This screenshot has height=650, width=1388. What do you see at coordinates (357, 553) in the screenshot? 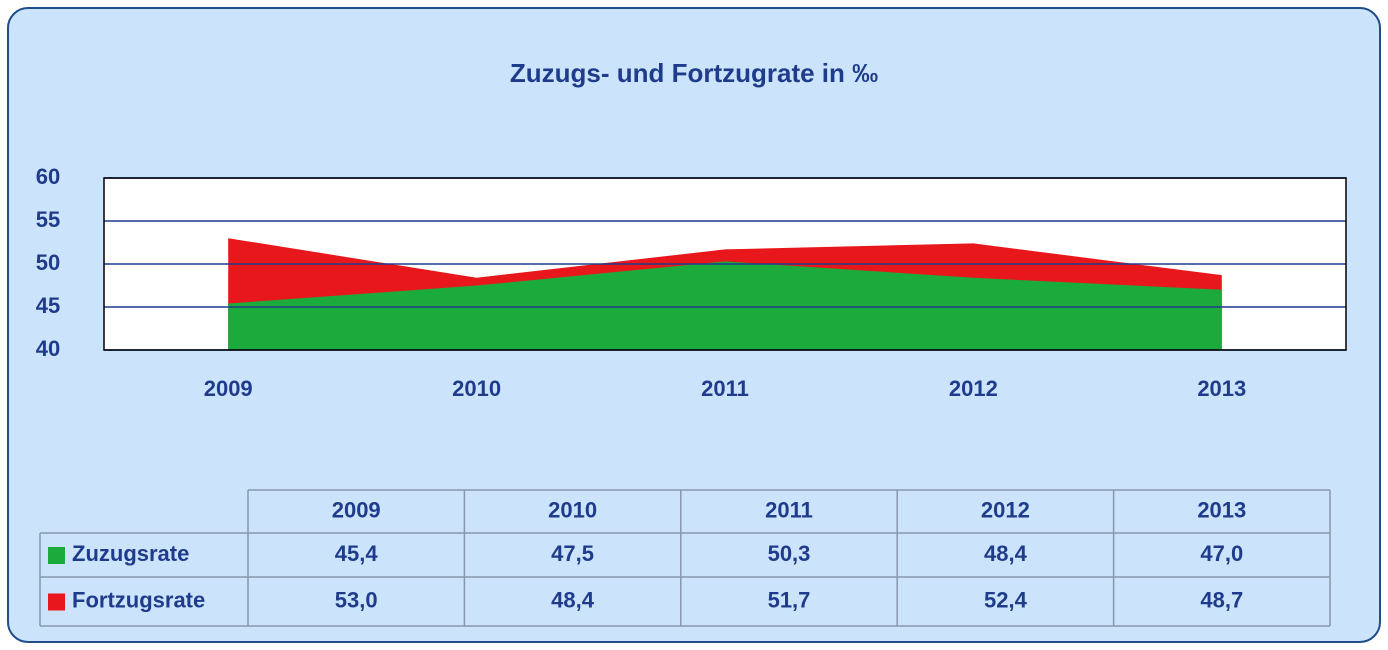
I see `table-value: 45,4` at bounding box center [357, 553].